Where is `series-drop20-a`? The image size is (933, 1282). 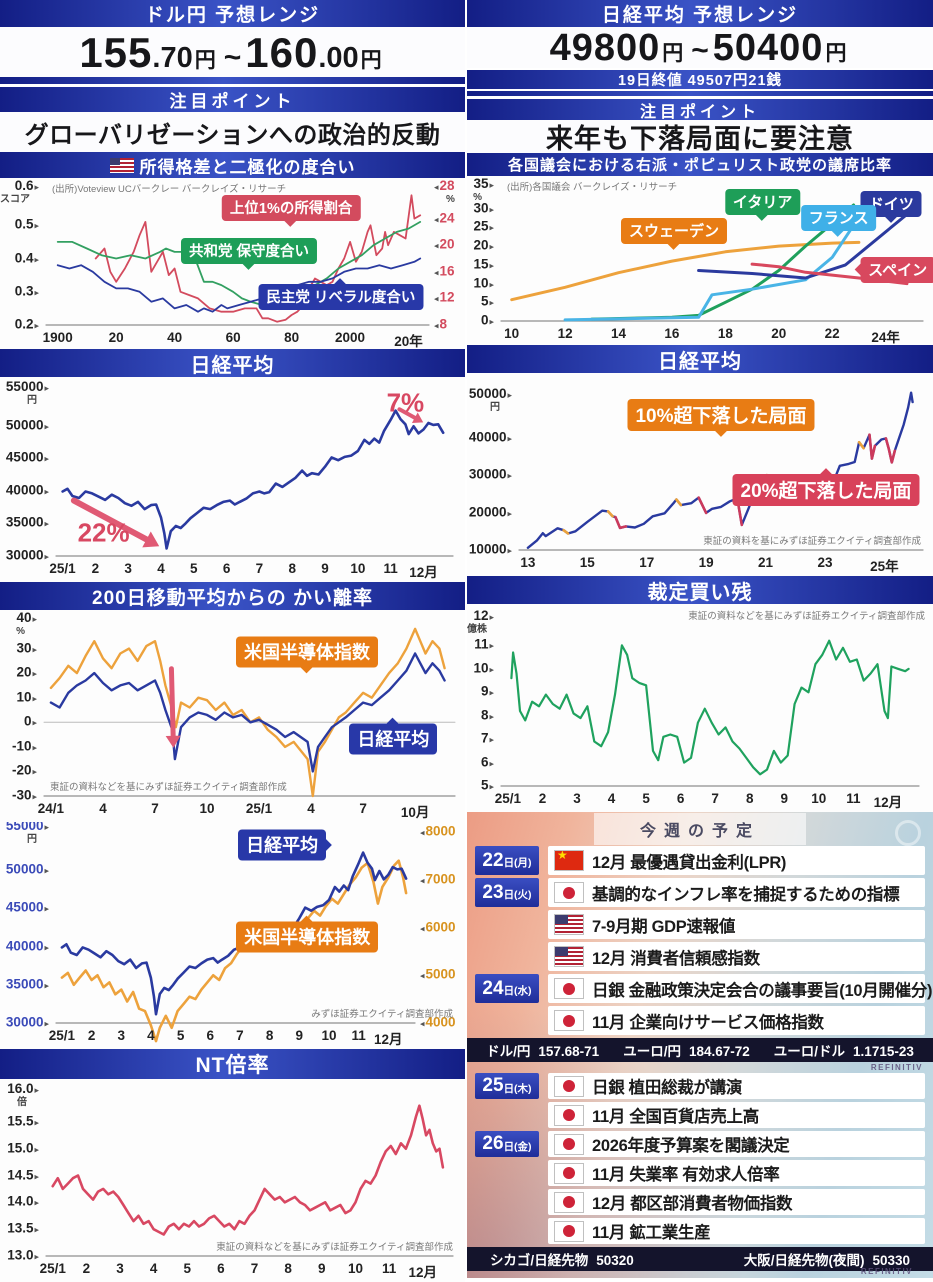 series-drop20-a is located at coordinates (621, 522).